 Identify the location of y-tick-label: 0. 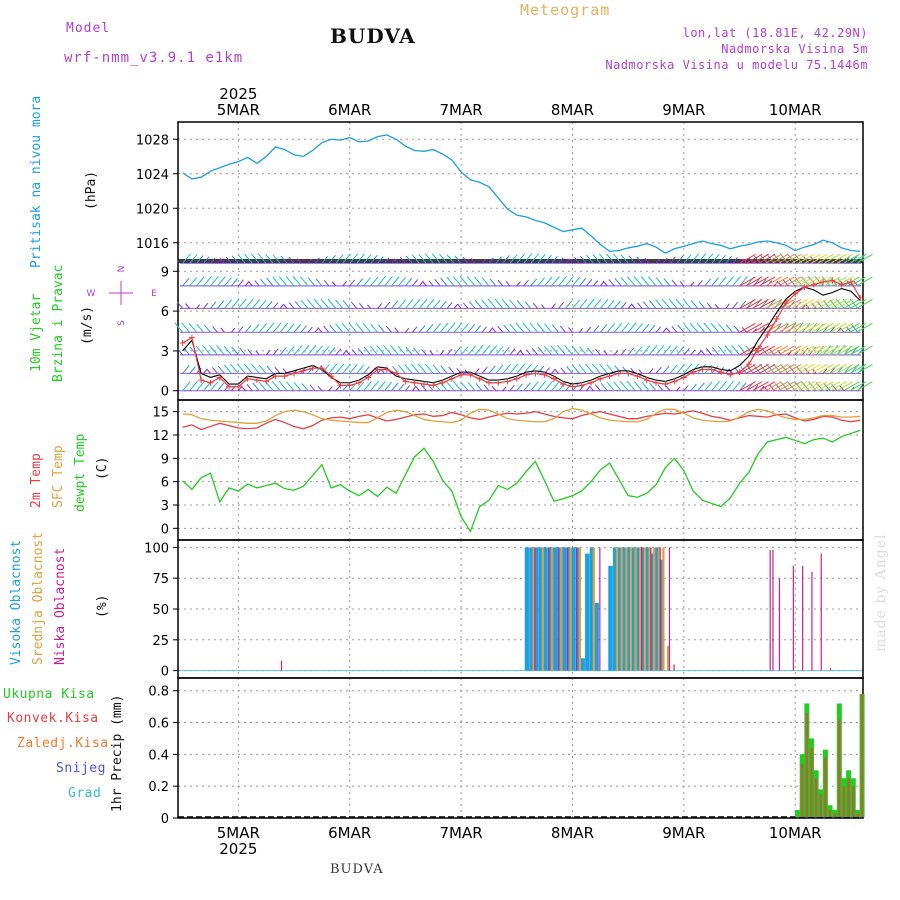
(165, 672).